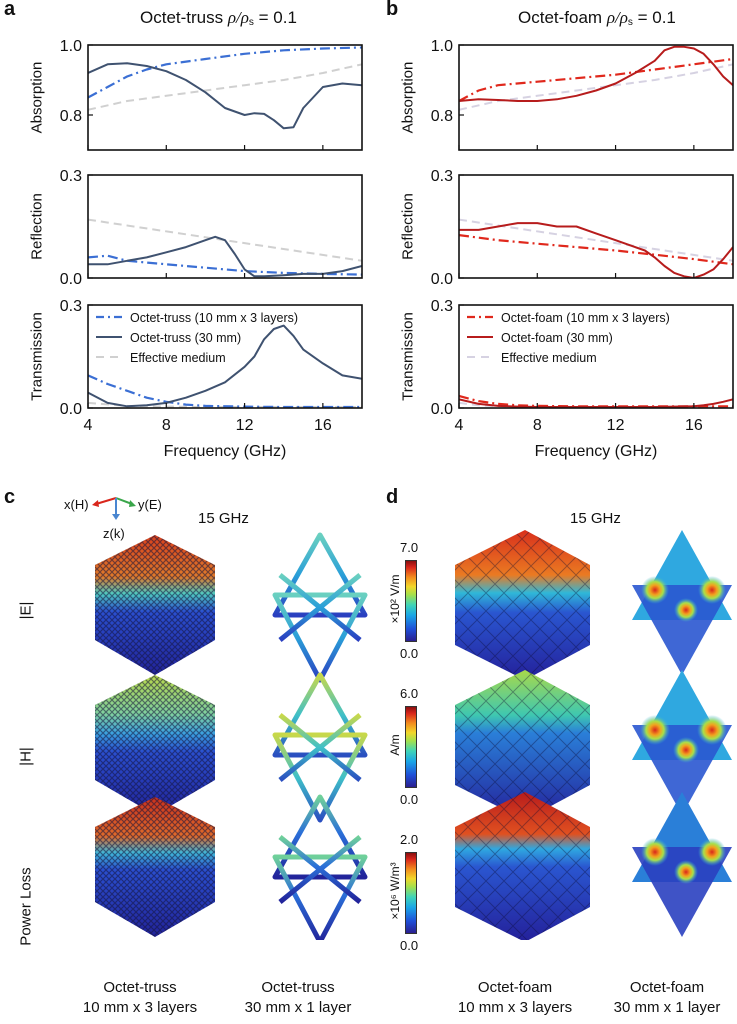 The height and width of the screenshot is (1024, 737). What do you see at coordinates (155, 745) in the screenshot?
I see `truss-layers-h-field` at bounding box center [155, 745].